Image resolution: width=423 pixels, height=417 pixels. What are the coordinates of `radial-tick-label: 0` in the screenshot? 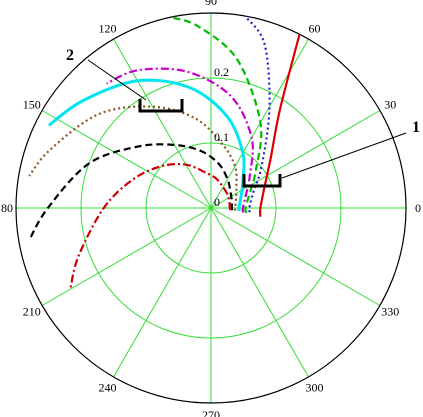 It's located at (217, 202).